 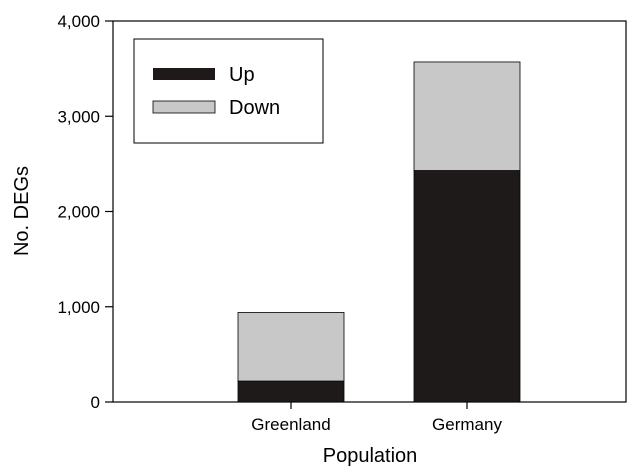 I want to click on y-tick-label: 4,000, so click(x=78, y=21).